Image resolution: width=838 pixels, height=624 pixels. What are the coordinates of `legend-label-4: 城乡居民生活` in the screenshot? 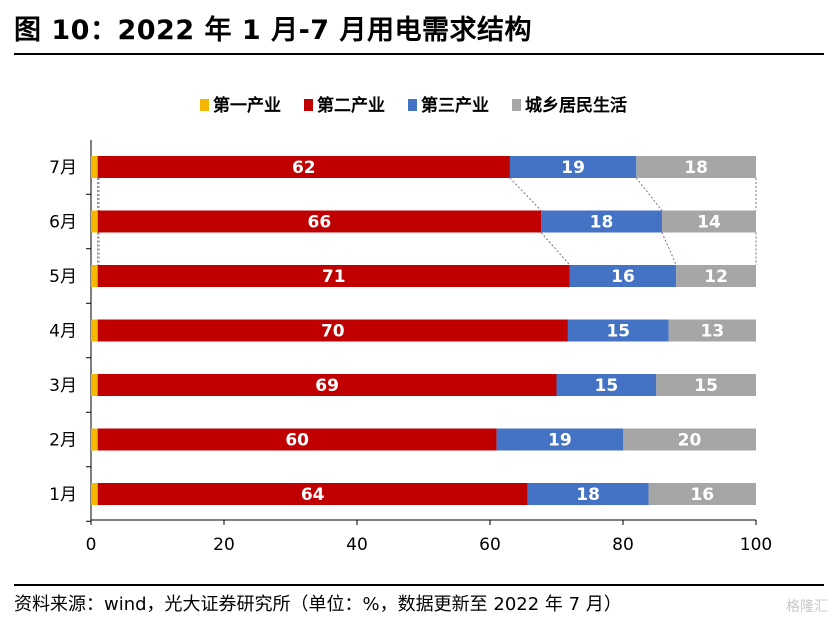 It's located at (576, 105).